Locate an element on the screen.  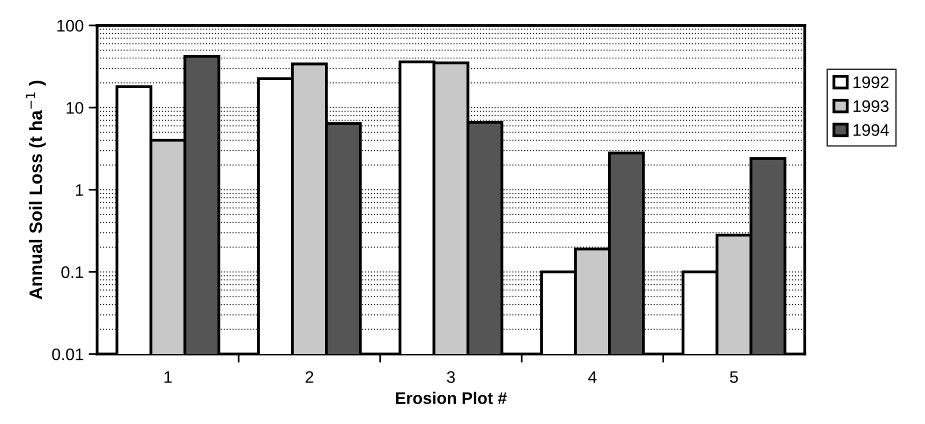
y-tick-label: 100 is located at coordinates (70, 26).